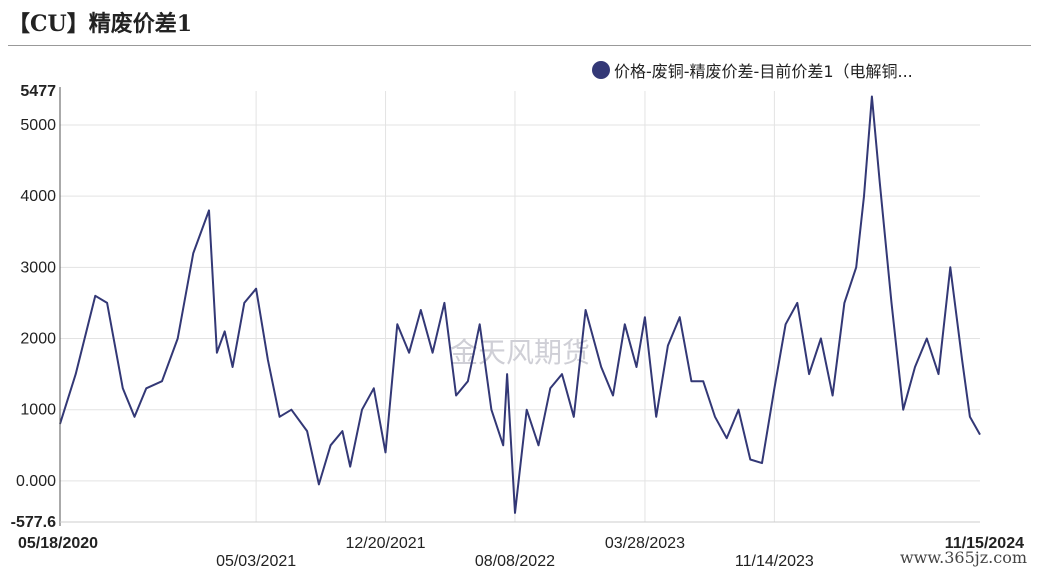  Describe the element at coordinates (645, 543) in the screenshot. I see `x-tick-label: 03/28/2023` at that location.